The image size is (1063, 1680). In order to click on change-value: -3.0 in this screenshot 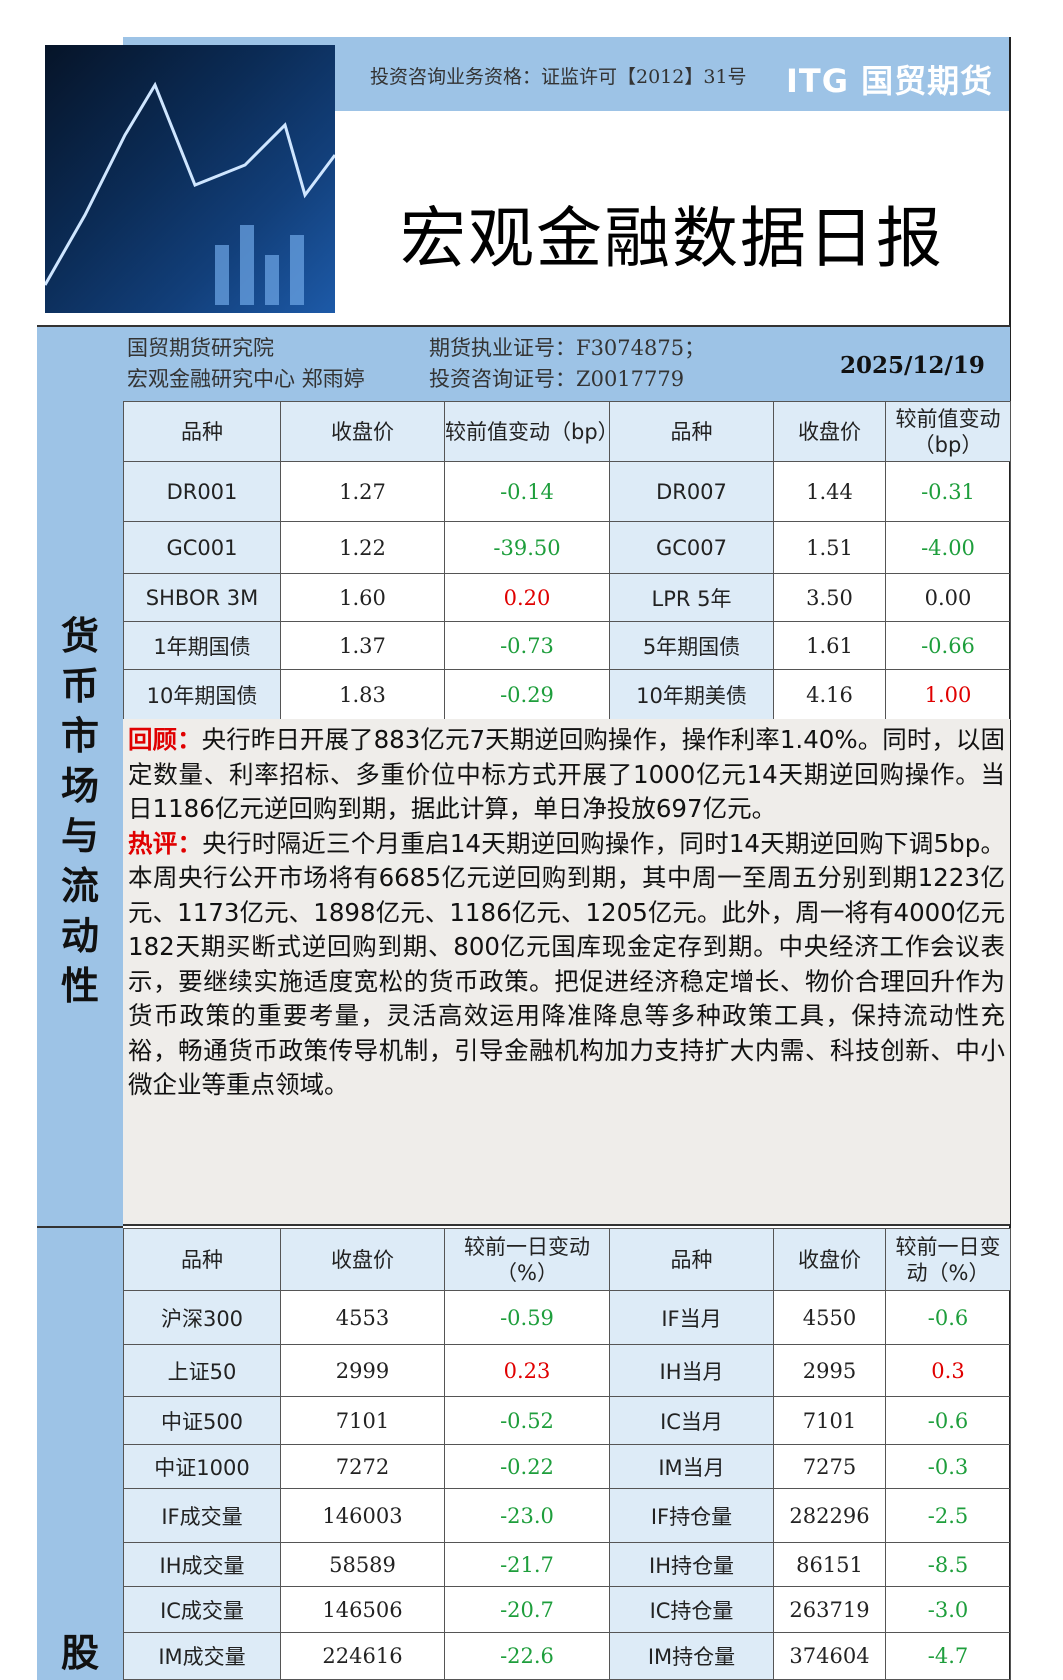, I will do `click(948, 1609)`.